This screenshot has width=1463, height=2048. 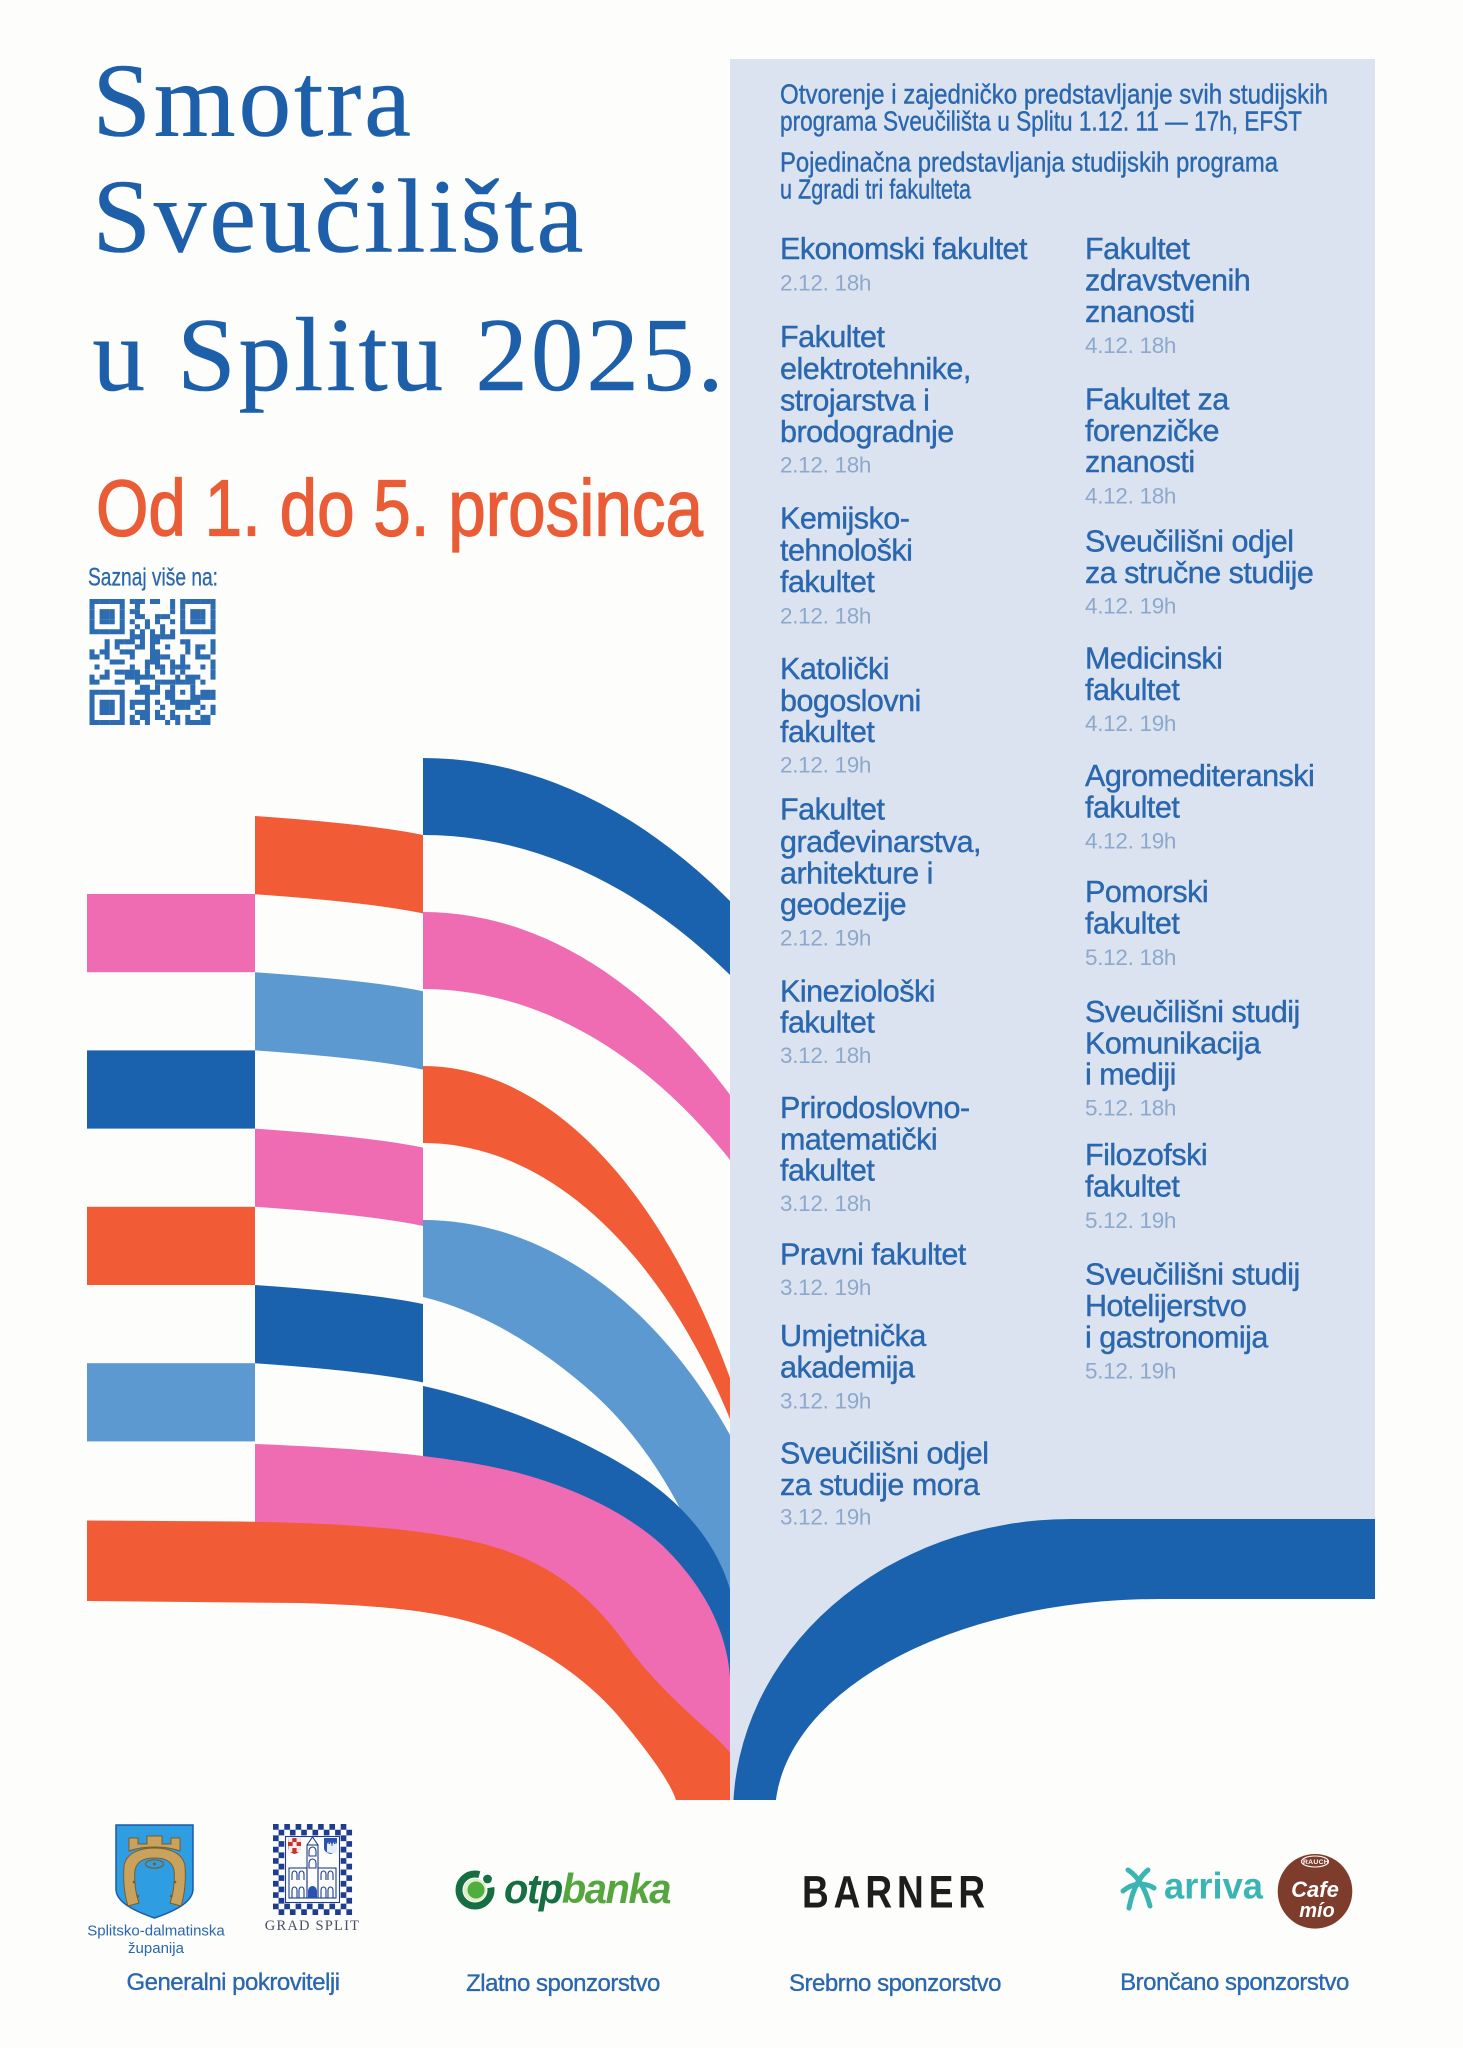 I want to click on svg-text: zdravstvenih, so click(x=1167, y=281).